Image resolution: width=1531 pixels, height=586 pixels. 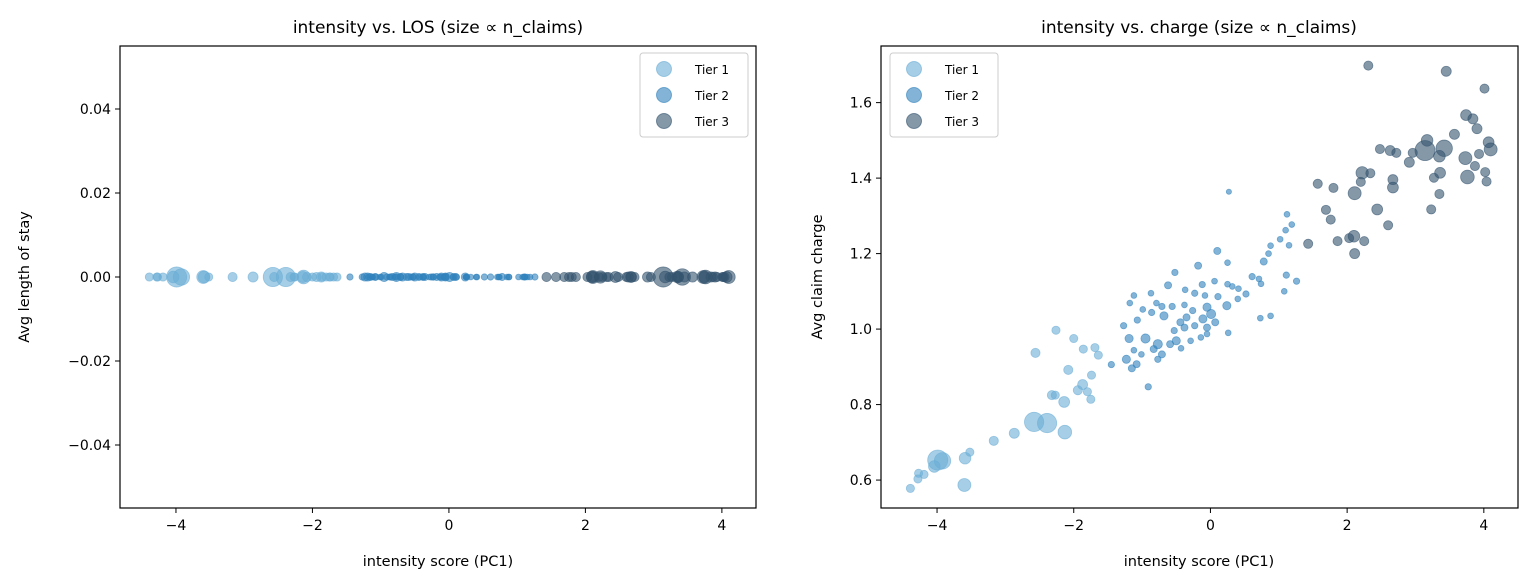 I want to click on y-tick-label: −0.04, so click(x=89, y=446).